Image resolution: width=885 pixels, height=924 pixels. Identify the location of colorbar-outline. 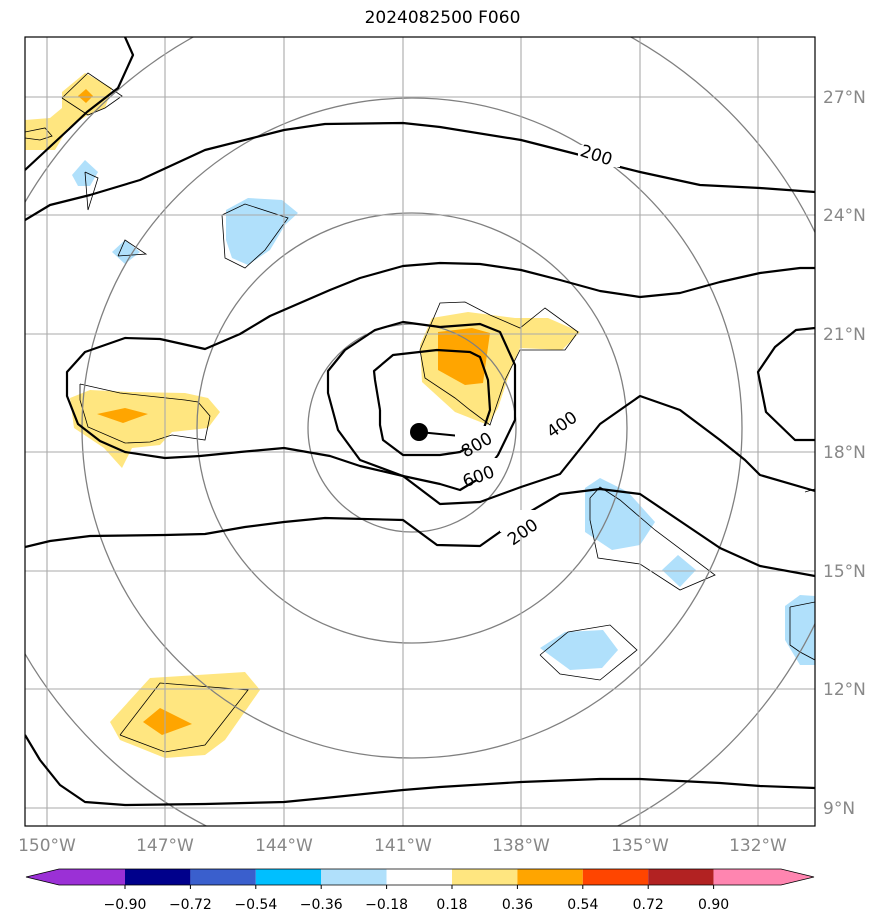
(420, 877).